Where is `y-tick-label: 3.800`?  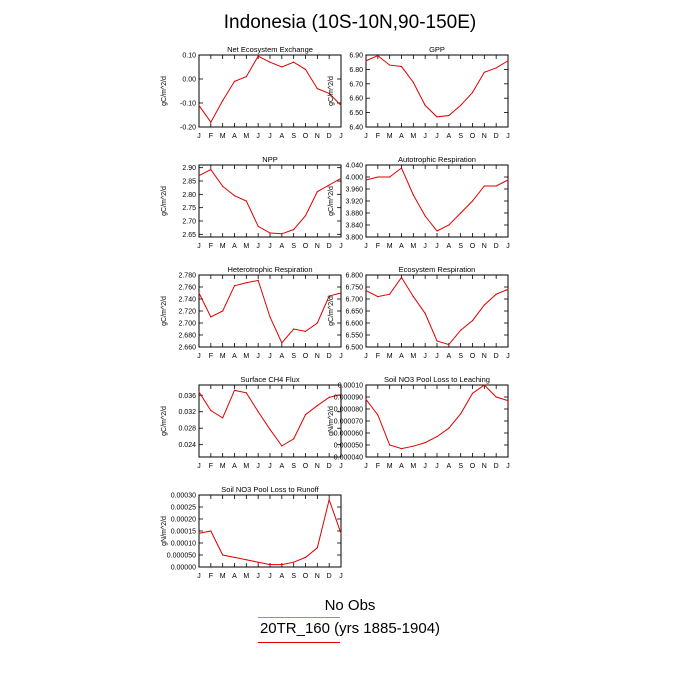 y-tick-label: 3.800 is located at coordinates (354, 238).